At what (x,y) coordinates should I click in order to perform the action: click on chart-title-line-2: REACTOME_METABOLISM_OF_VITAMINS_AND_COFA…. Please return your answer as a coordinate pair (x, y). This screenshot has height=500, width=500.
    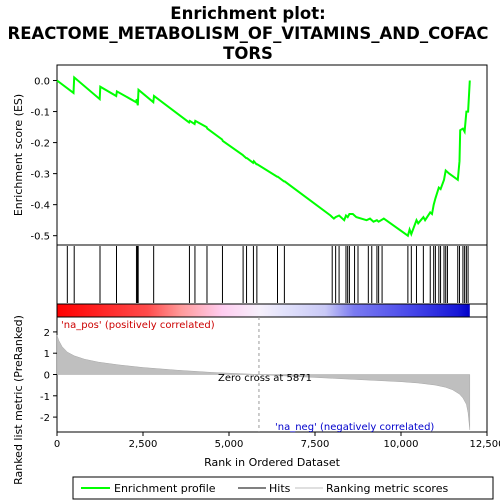
    Looking at the image, I should click on (248, 33).